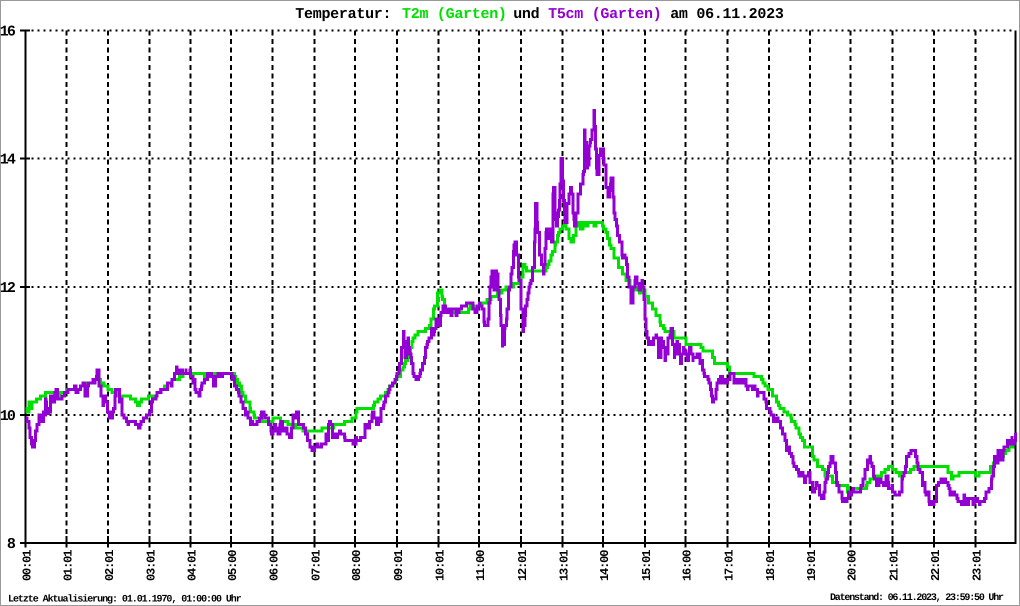 The height and width of the screenshot is (606, 1020). Describe the element at coordinates (771, 565) in the screenshot. I see `svg-text: 18:01` at that location.